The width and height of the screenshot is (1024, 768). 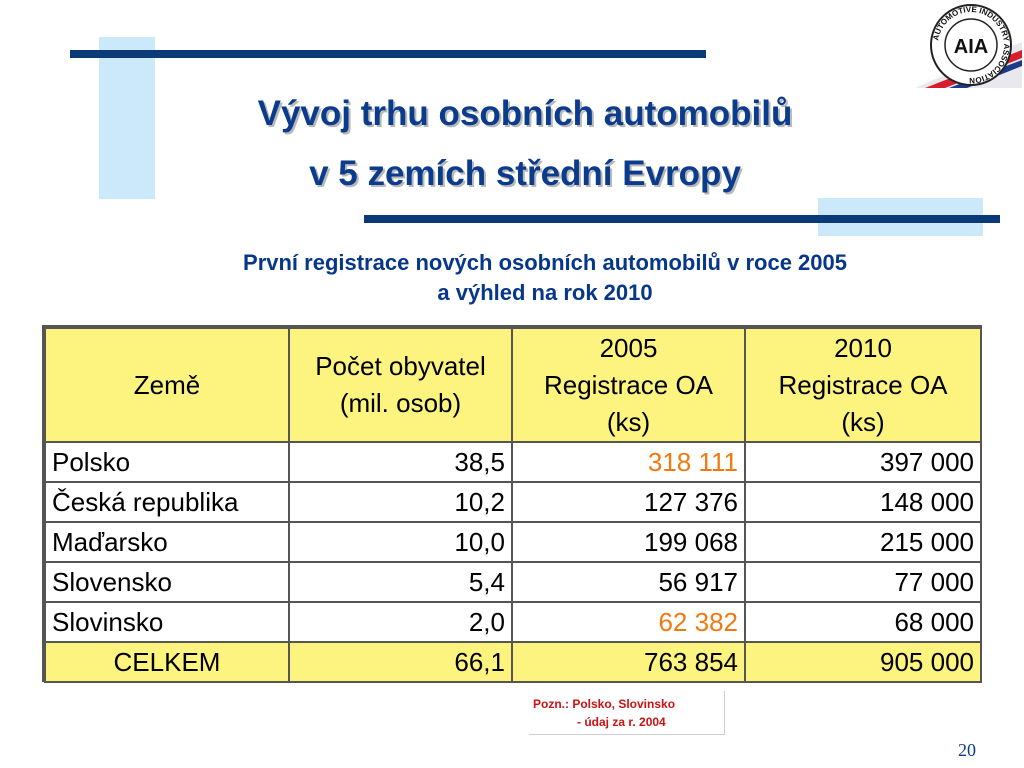 I want to click on decor-square-left, so click(x=127, y=118).